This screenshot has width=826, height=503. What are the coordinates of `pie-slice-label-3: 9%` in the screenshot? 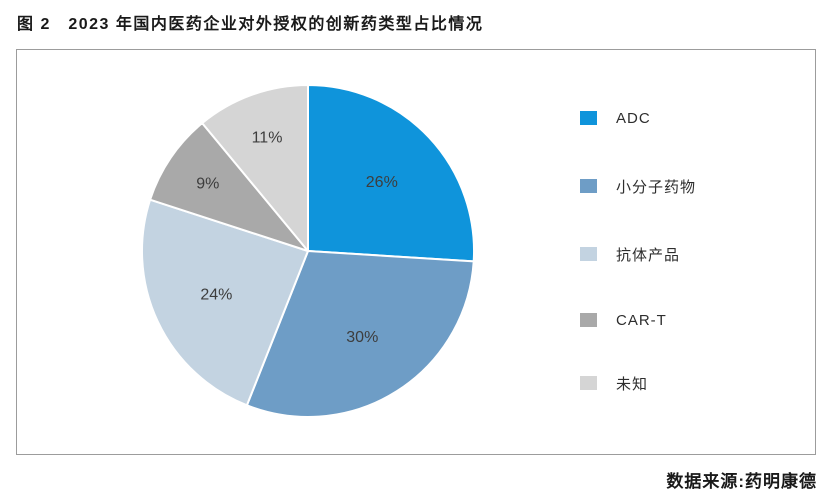 It's located at (207, 183).